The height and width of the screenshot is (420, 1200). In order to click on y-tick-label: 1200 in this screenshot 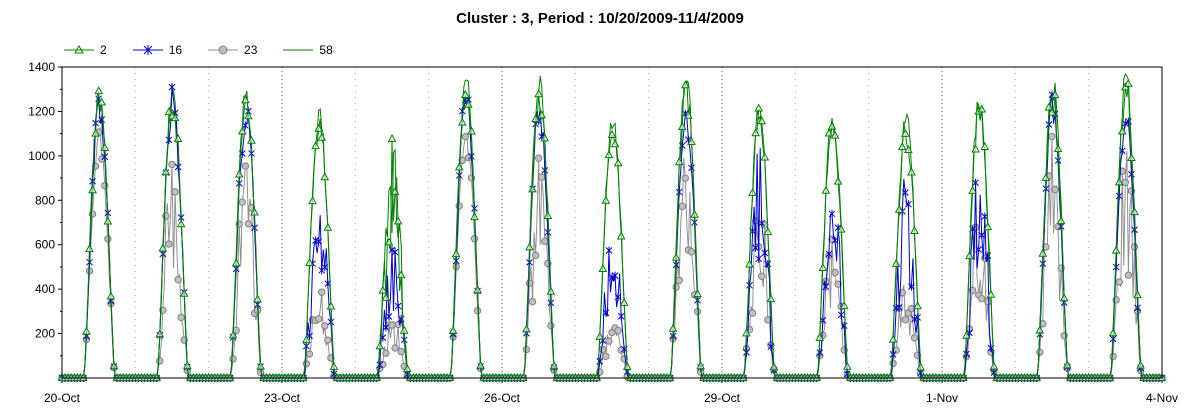, I will do `click(41, 111)`.